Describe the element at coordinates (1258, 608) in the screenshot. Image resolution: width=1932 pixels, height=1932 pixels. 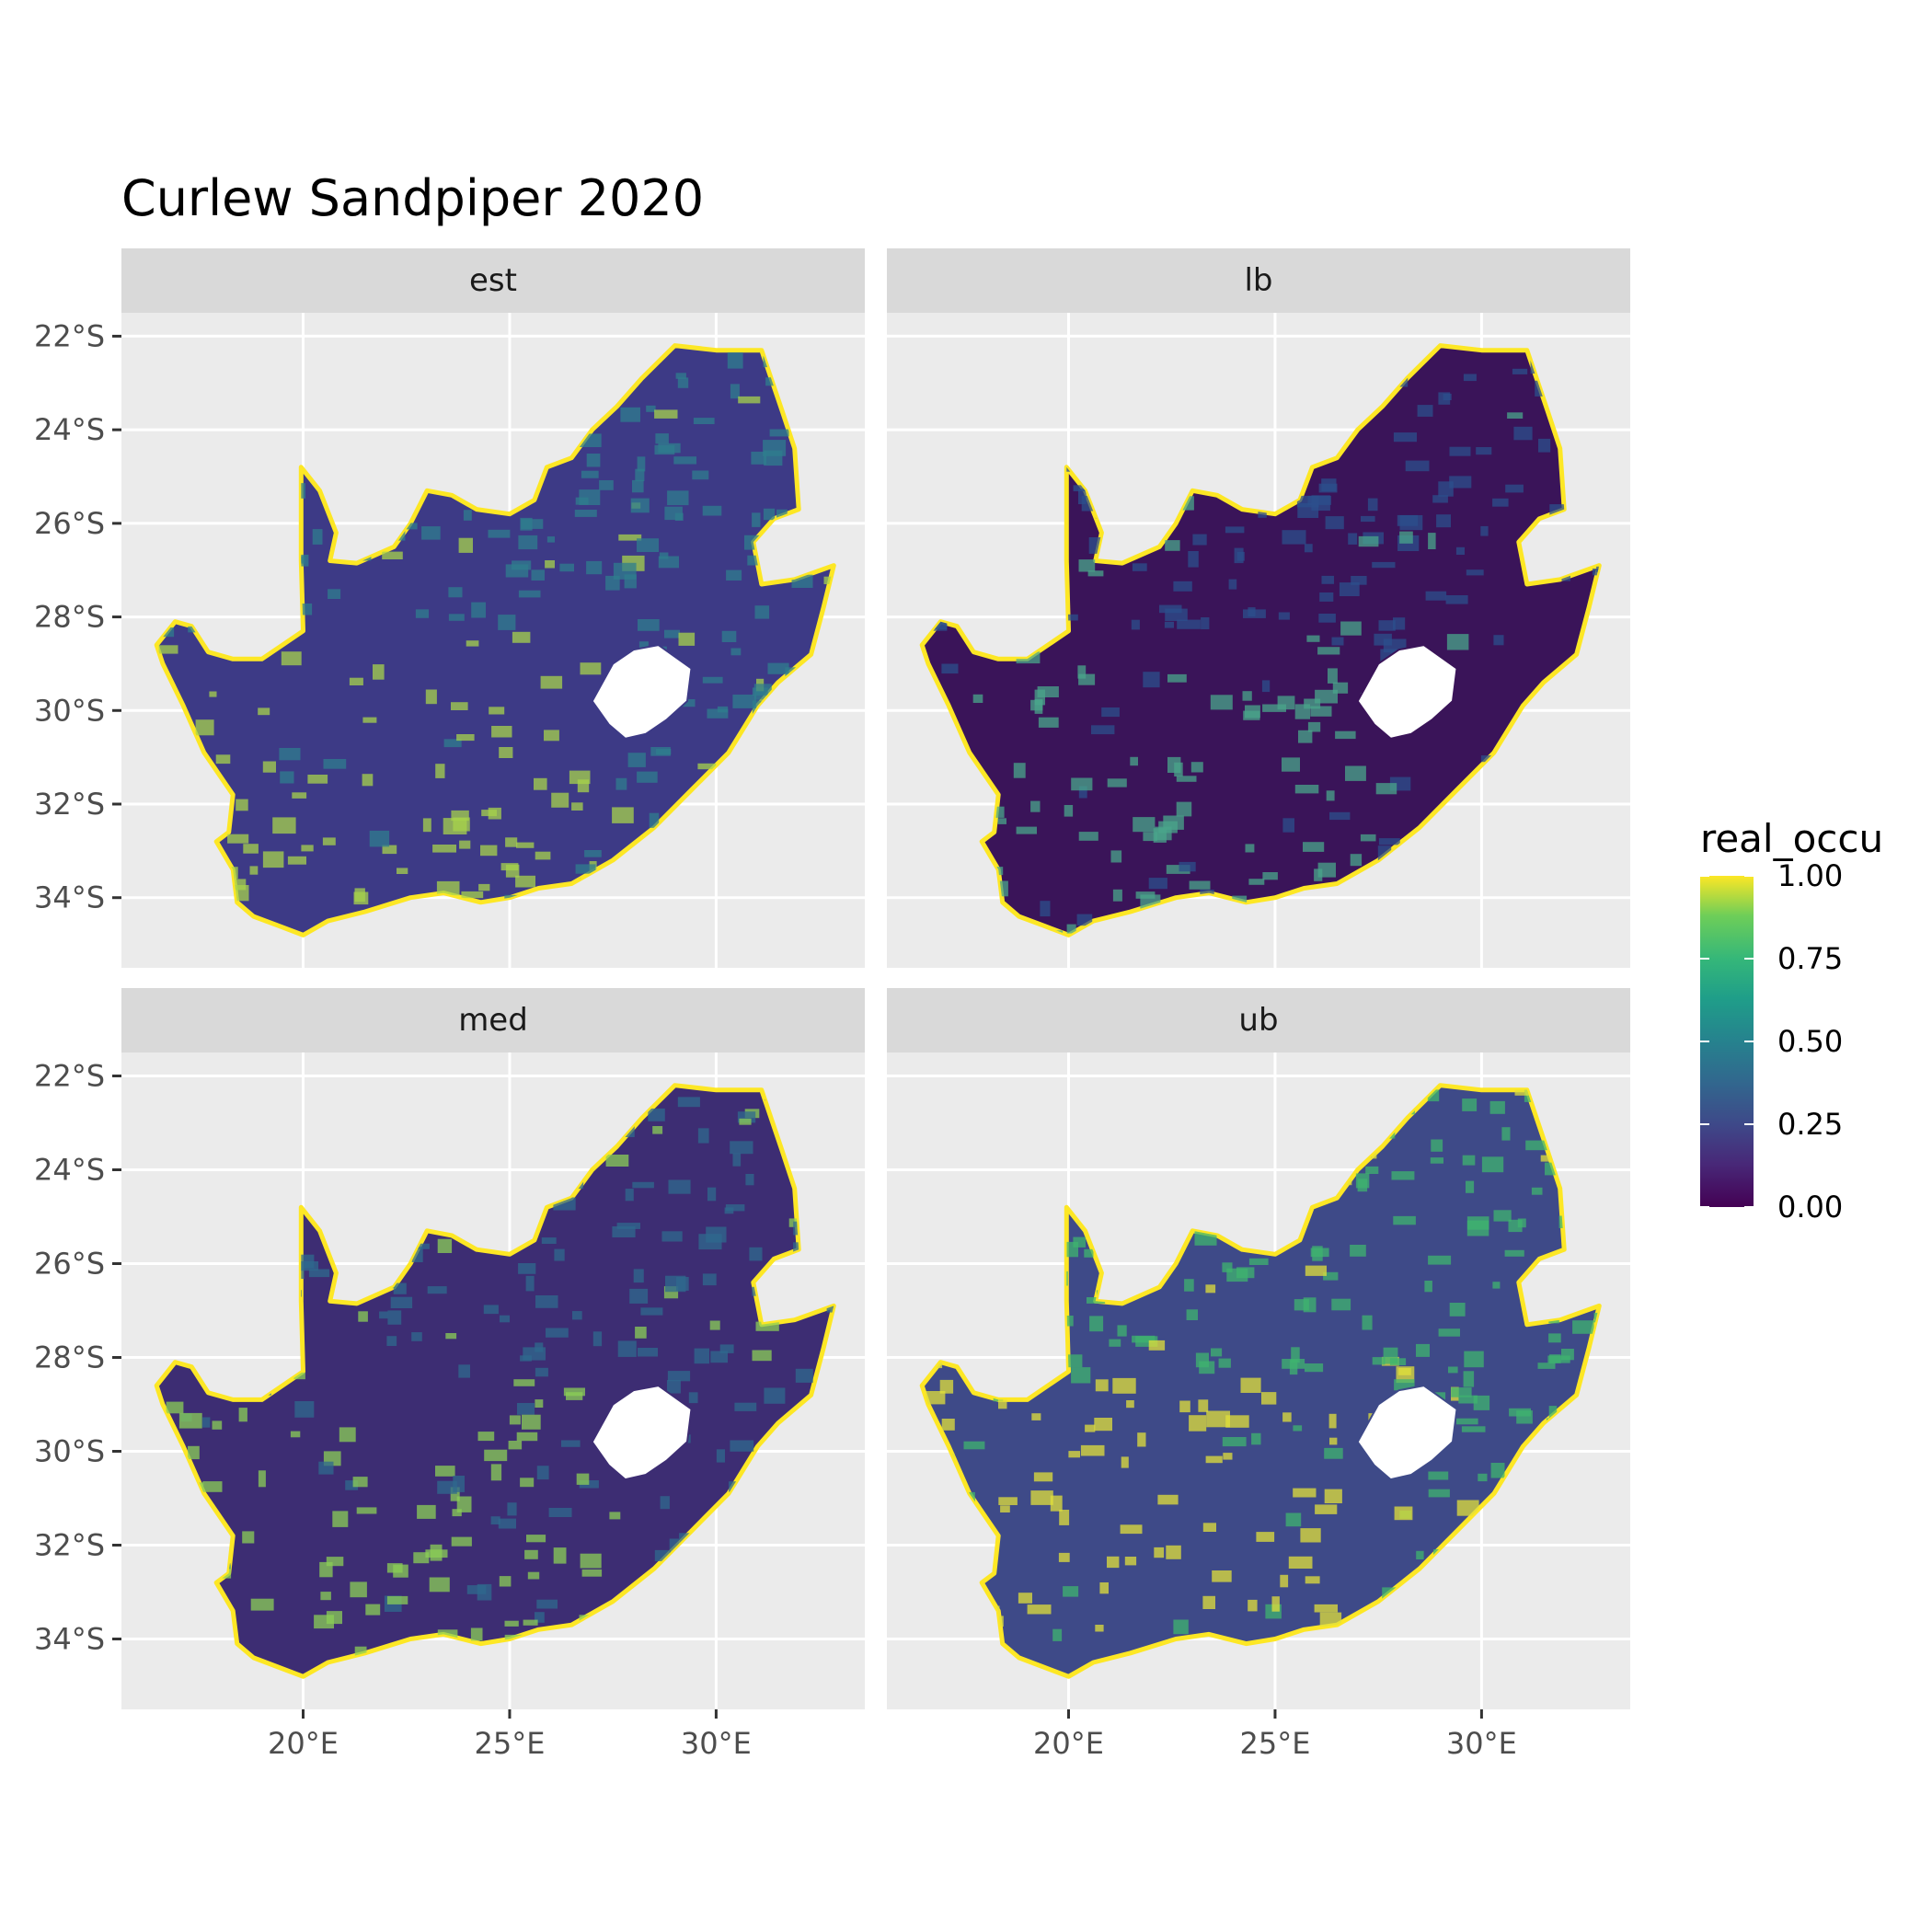
I see `facet-panel-lb: lb` at that location.